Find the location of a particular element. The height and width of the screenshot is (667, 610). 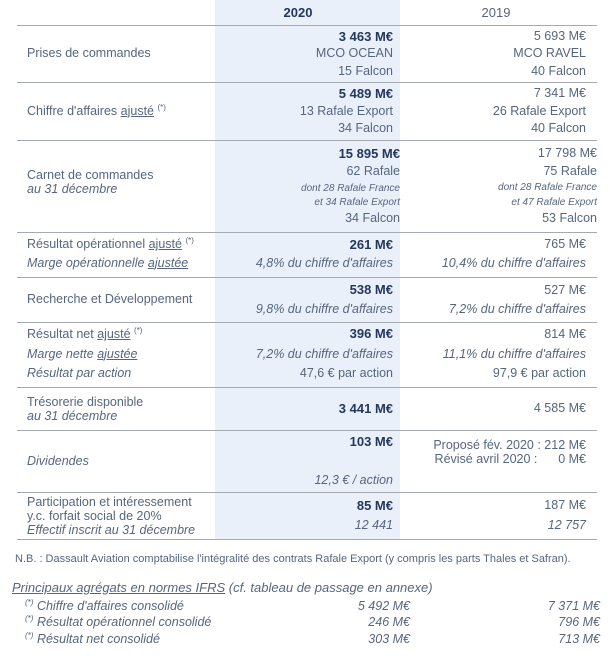

chiffre-label: Chiffre d'affaires ajusté (*) is located at coordinates (96, 110).